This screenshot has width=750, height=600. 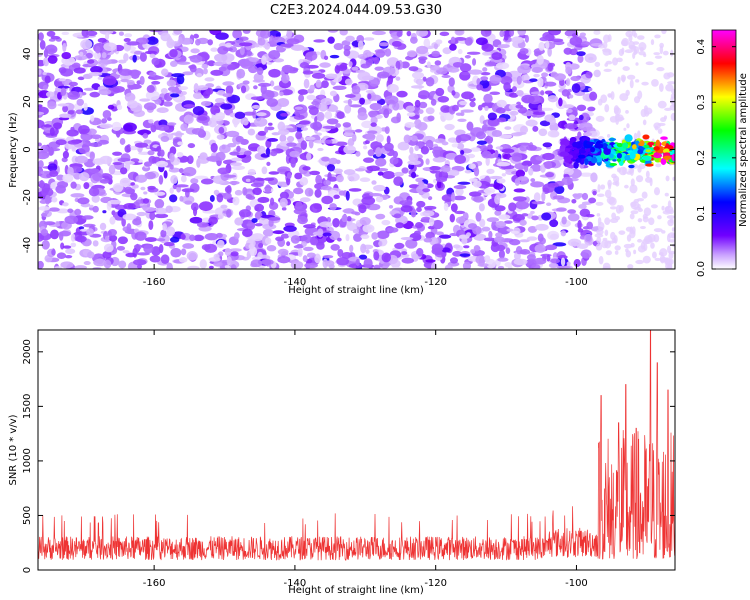 I want to click on spectrogram-blob-1991, so click(x=363, y=257).